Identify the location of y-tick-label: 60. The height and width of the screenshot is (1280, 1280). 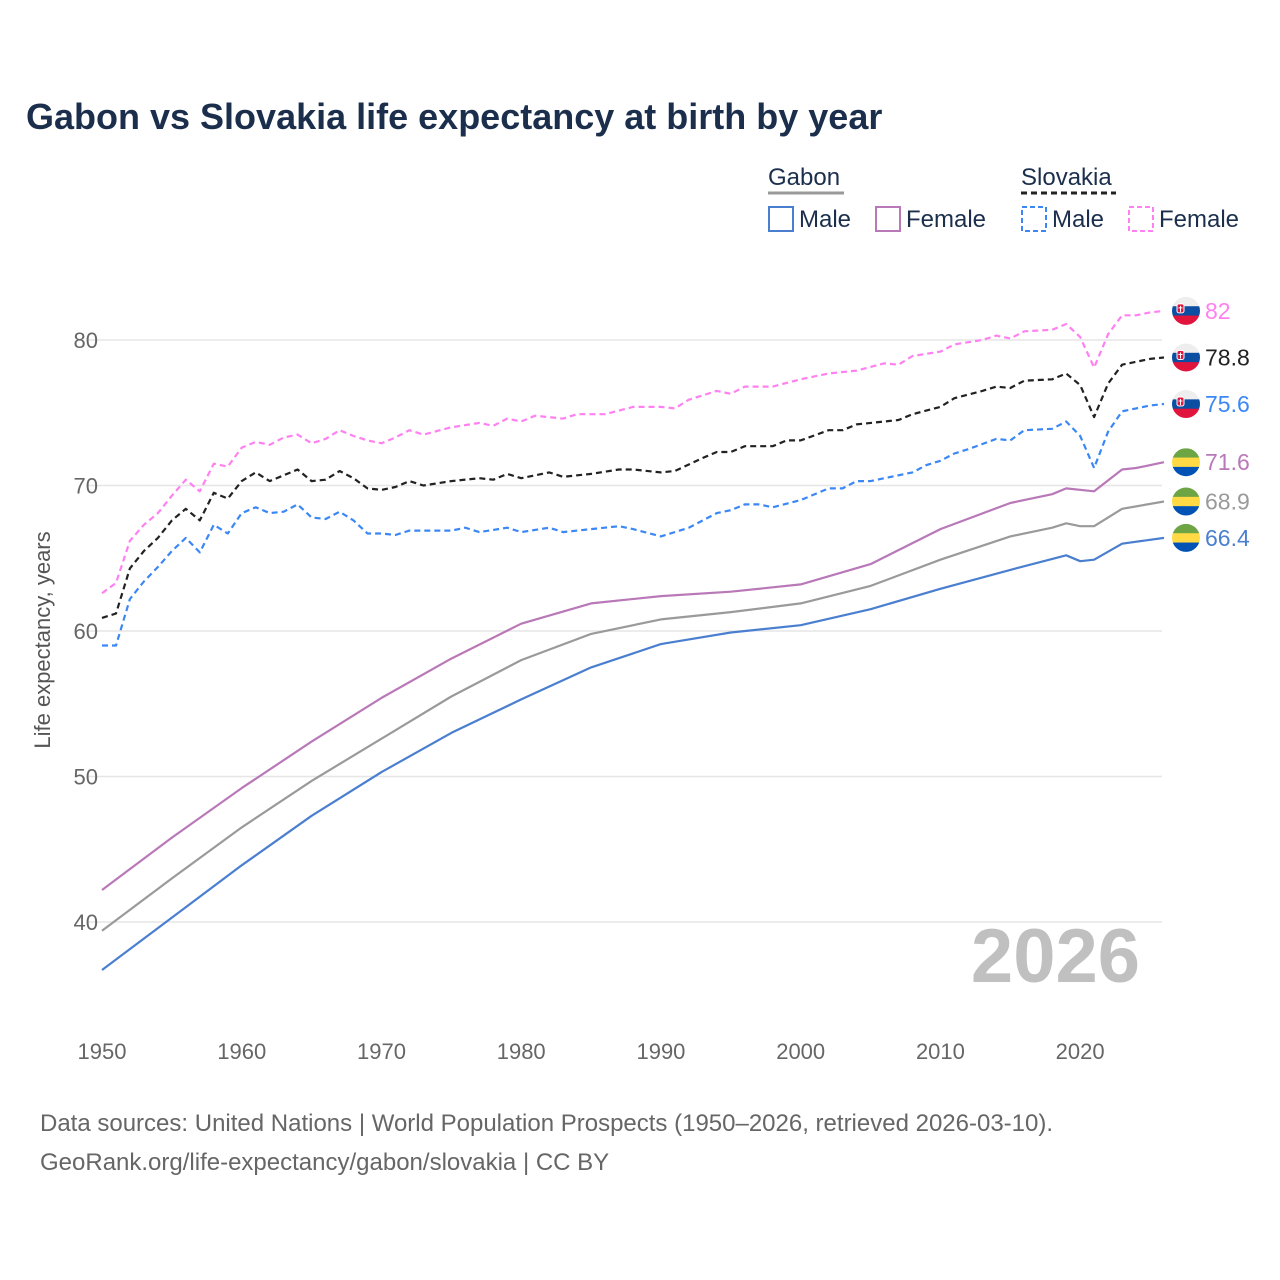
(86, 631).